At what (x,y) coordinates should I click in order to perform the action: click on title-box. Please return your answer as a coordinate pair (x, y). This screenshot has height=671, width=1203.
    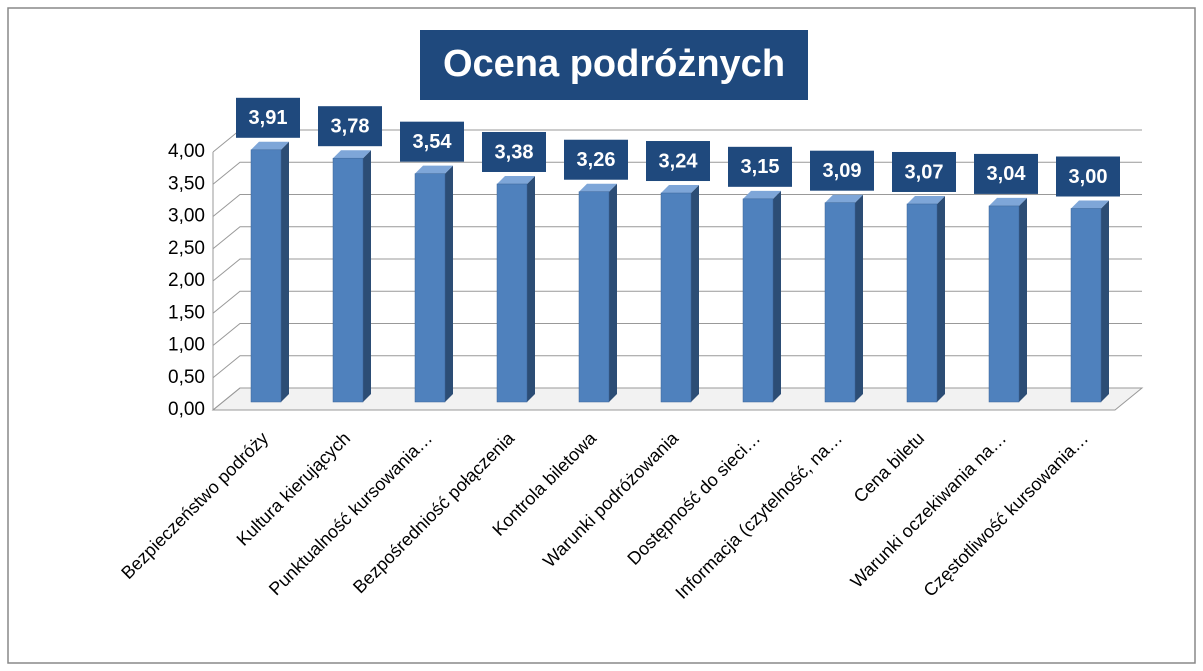
    Looking at the image, I should click on (614, 65).